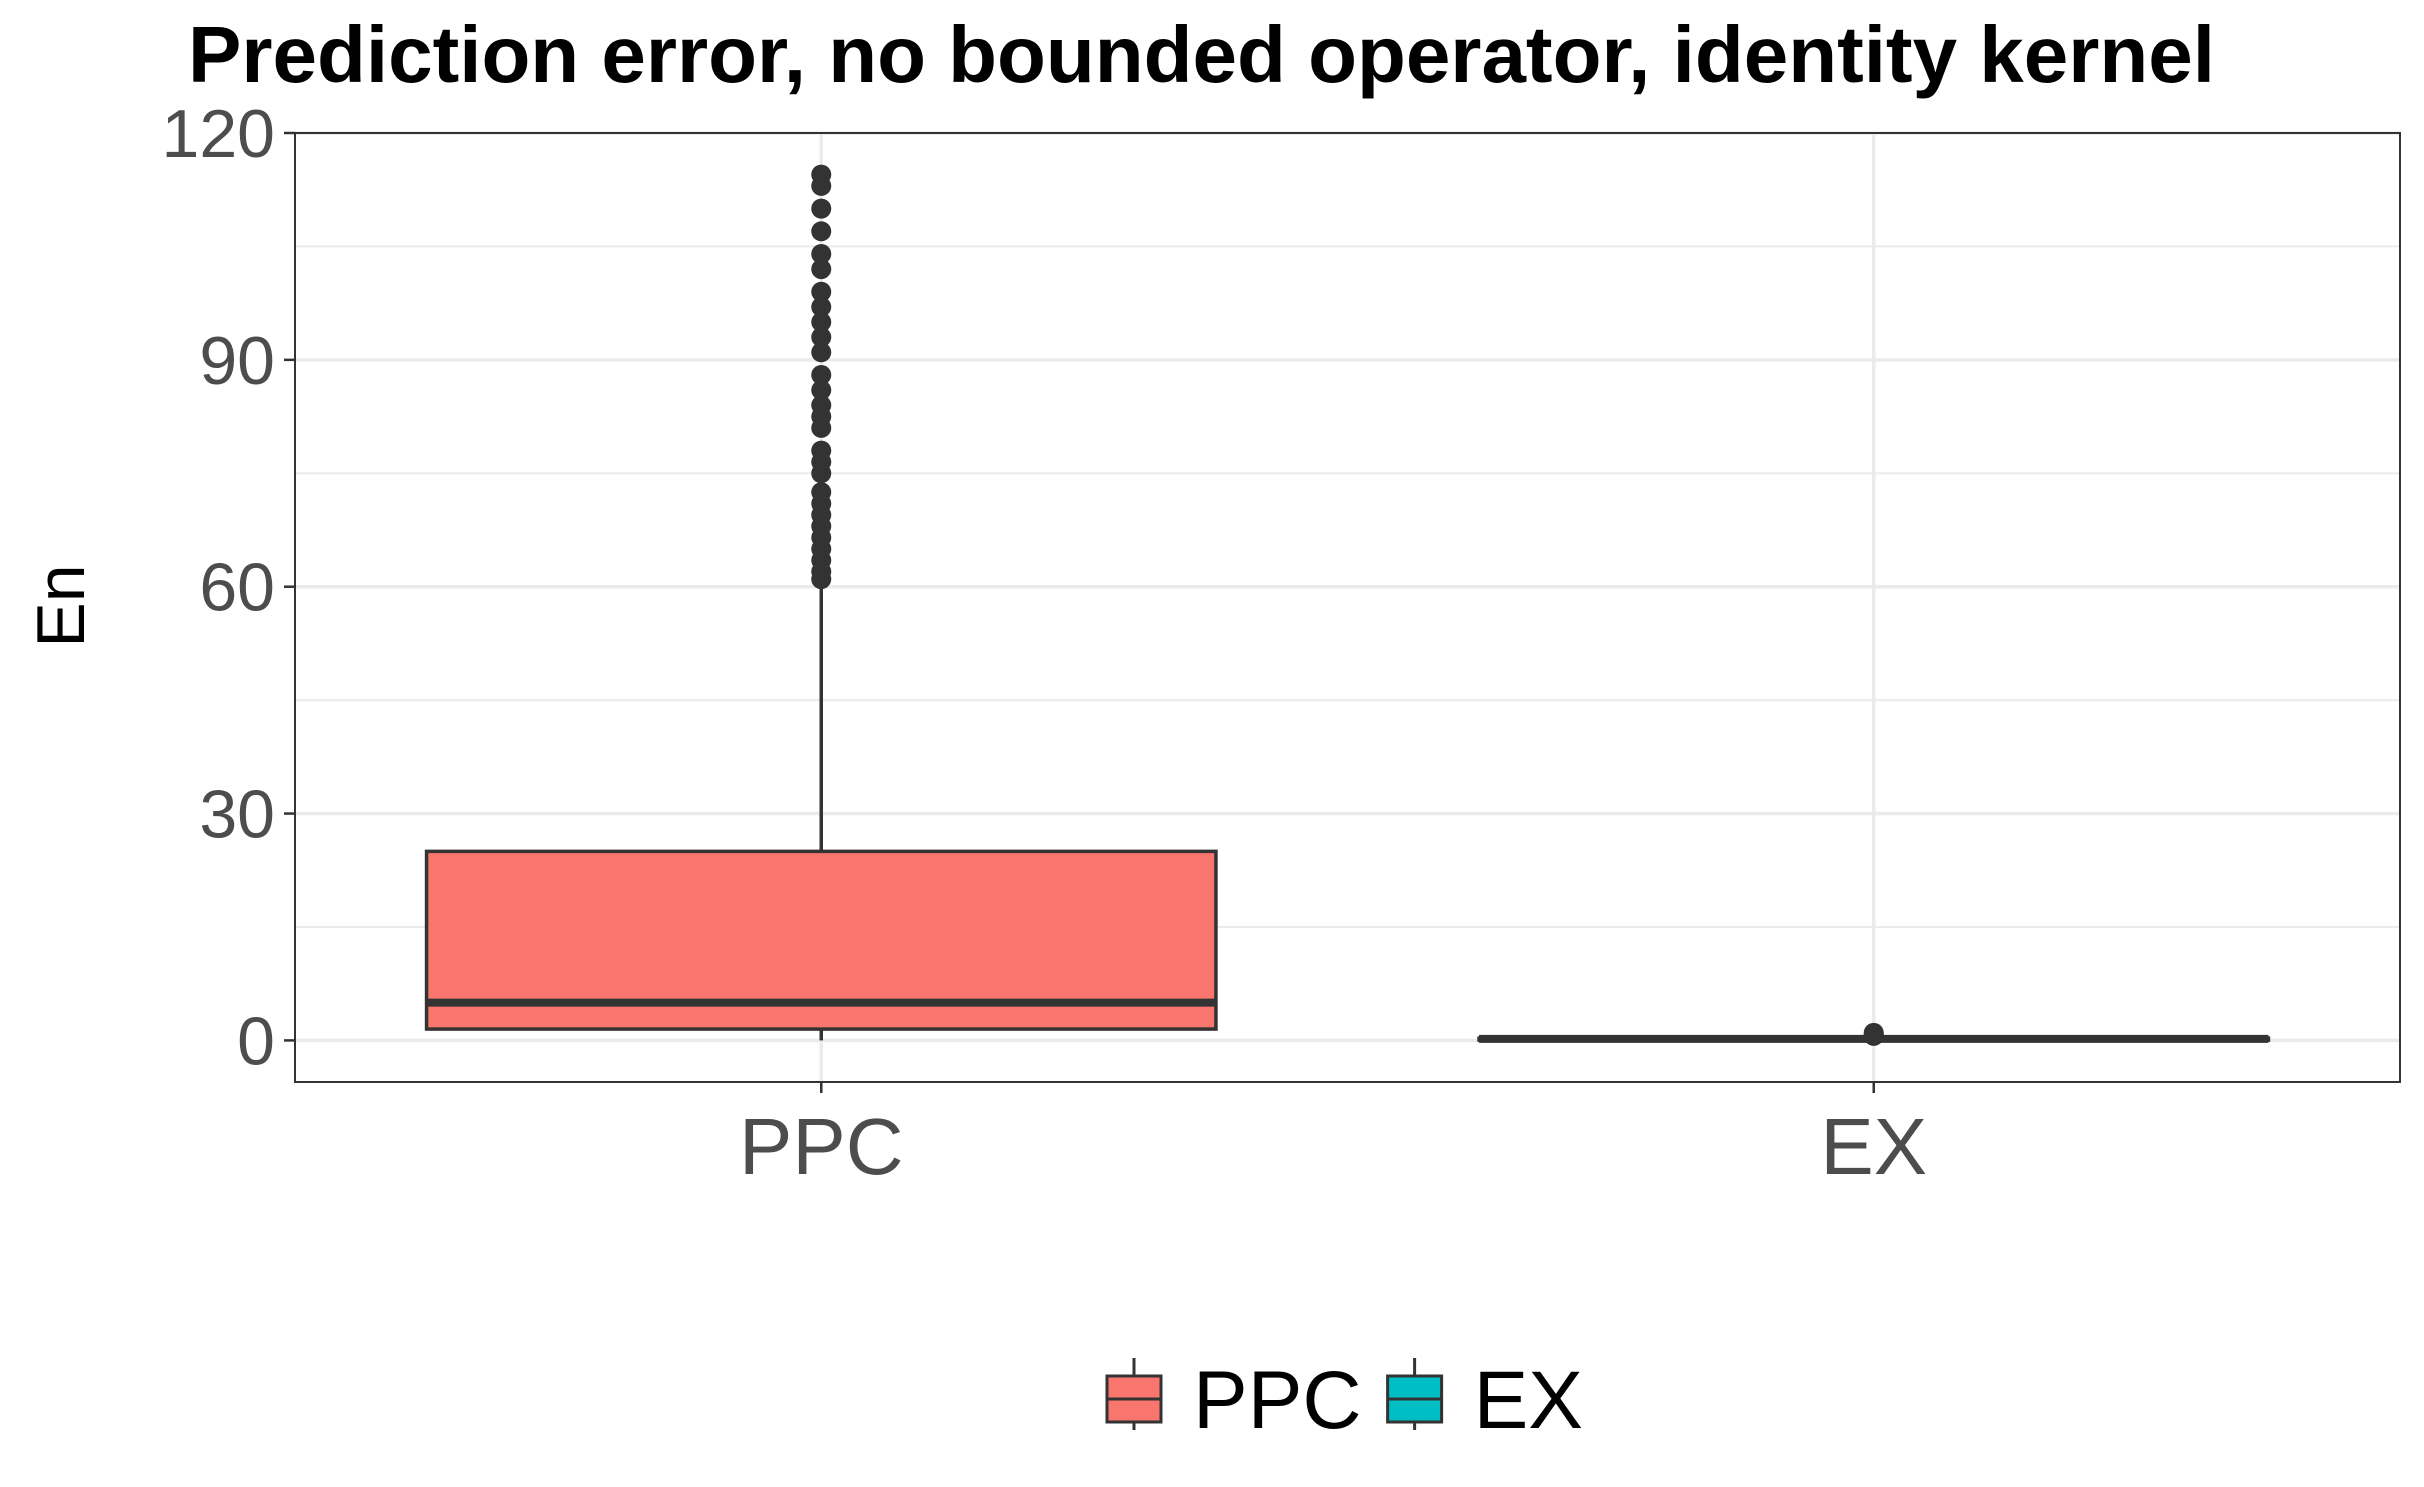  Describe the element at coordinates (237, 361) in the screenshot. I see `y-tick-label: 90` at that location.